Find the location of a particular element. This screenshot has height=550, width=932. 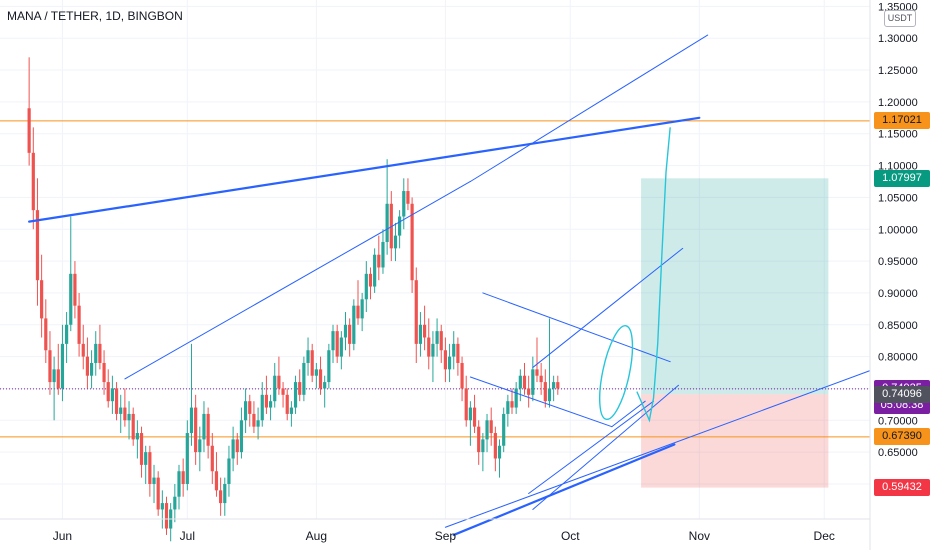

x-tick-label: Oct is located at coordinates (570, 536).